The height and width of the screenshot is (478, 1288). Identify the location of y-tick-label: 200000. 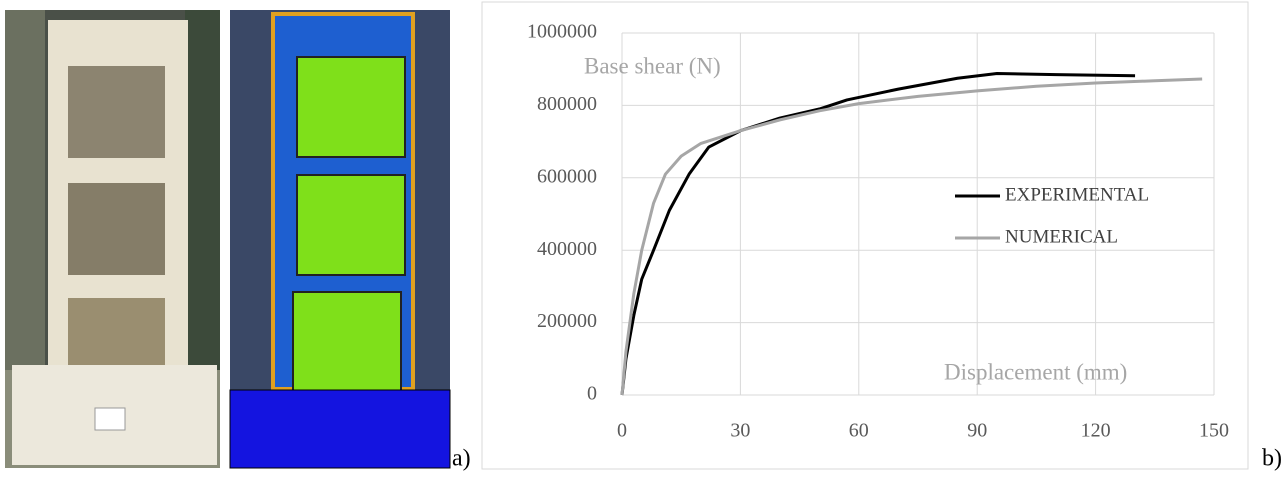
(567, 321).